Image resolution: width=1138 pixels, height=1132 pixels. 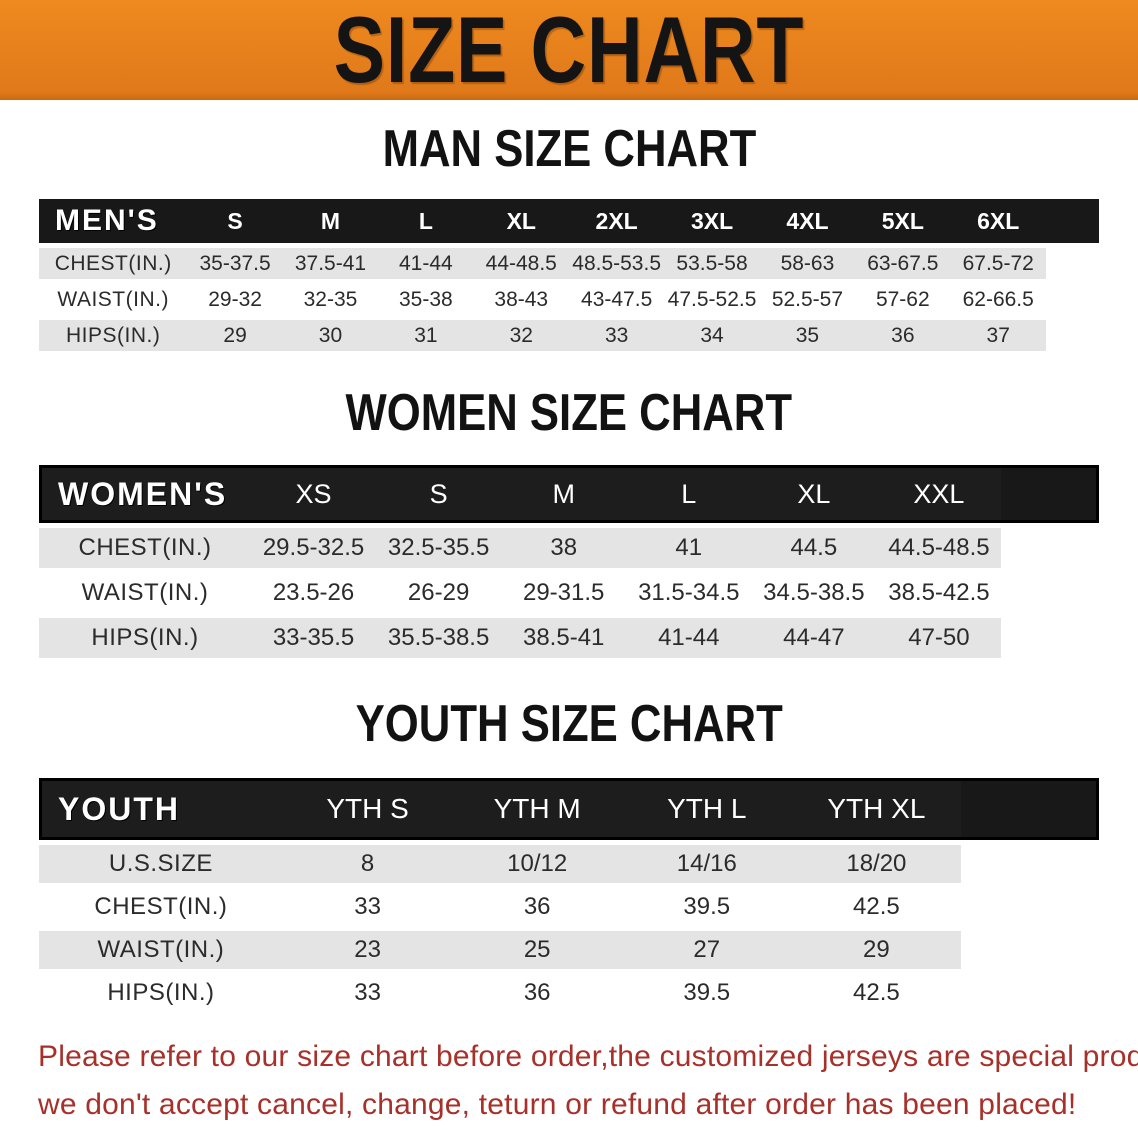 I want to click on size-value-cell: 26-29, so click(x=439, y=593).